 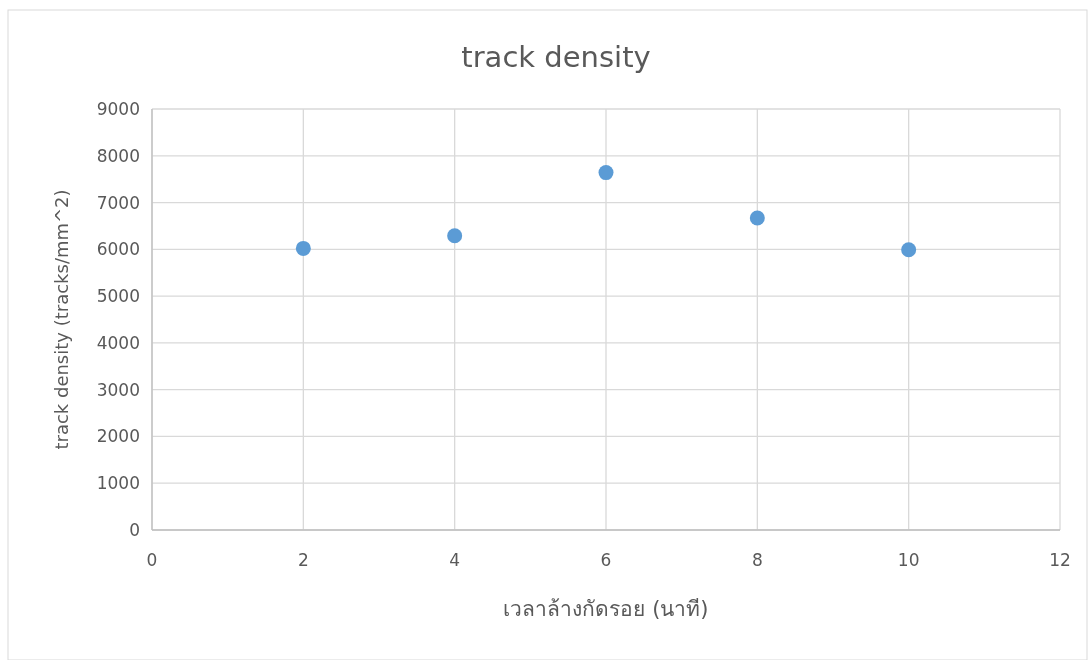 I want to click on y-tick-label: 9000, so click(x=118, y=109).